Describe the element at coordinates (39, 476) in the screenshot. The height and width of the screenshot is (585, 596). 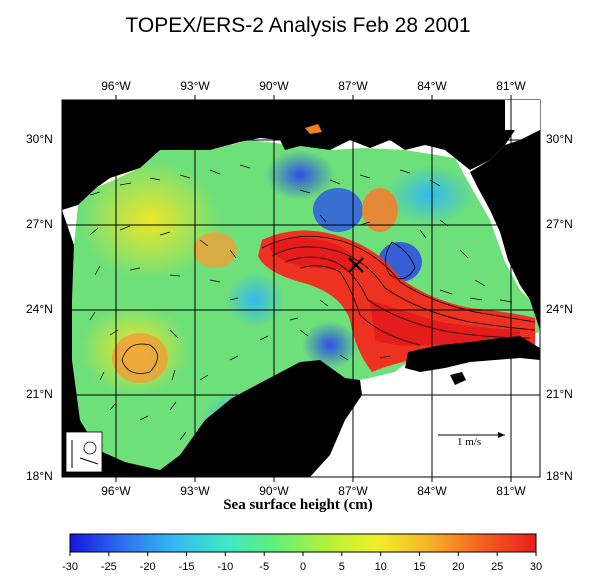
I see `lat-tick-left: 18°N` at that location.